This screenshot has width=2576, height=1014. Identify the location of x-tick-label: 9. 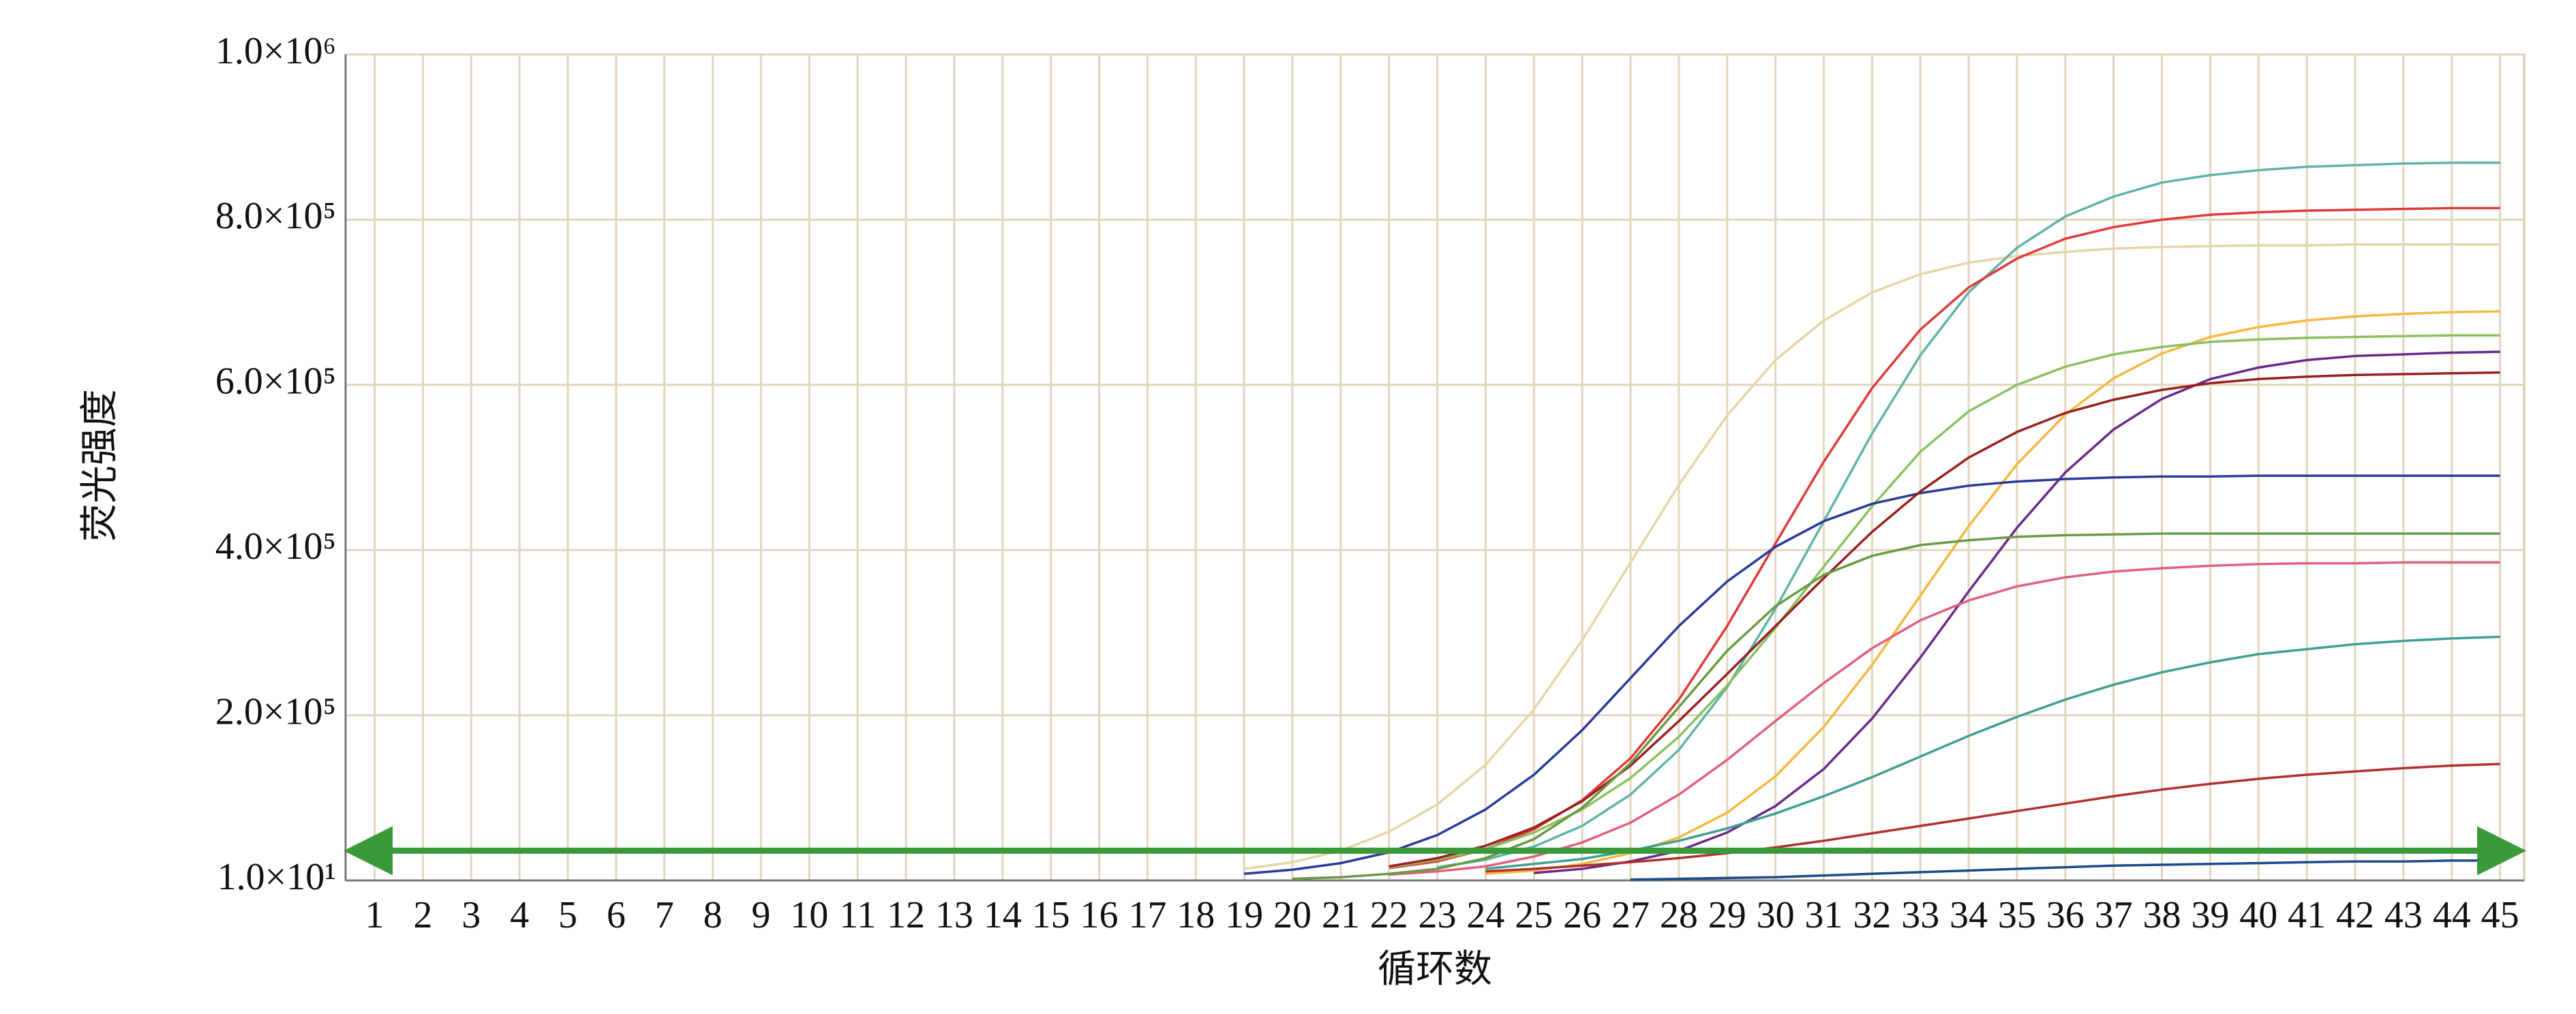
(761, 915).